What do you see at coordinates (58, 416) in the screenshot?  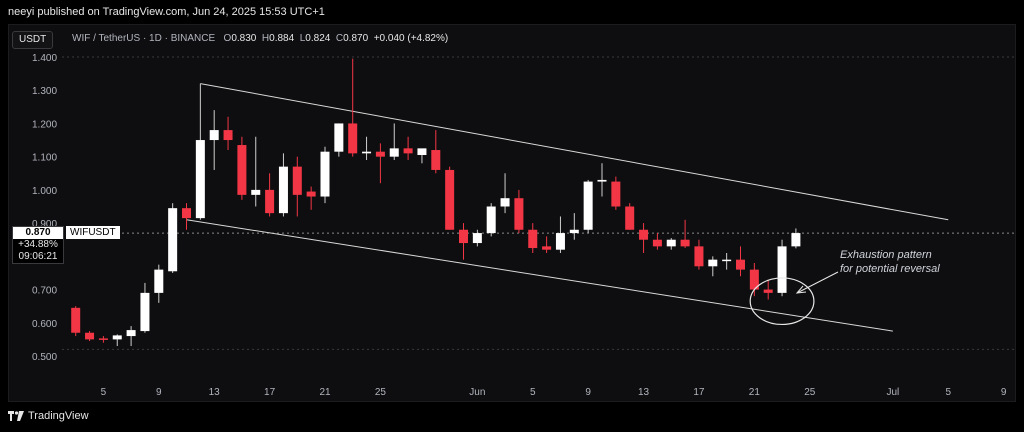 I see `brand-name: TradingView` at bounding box center [58, 416].